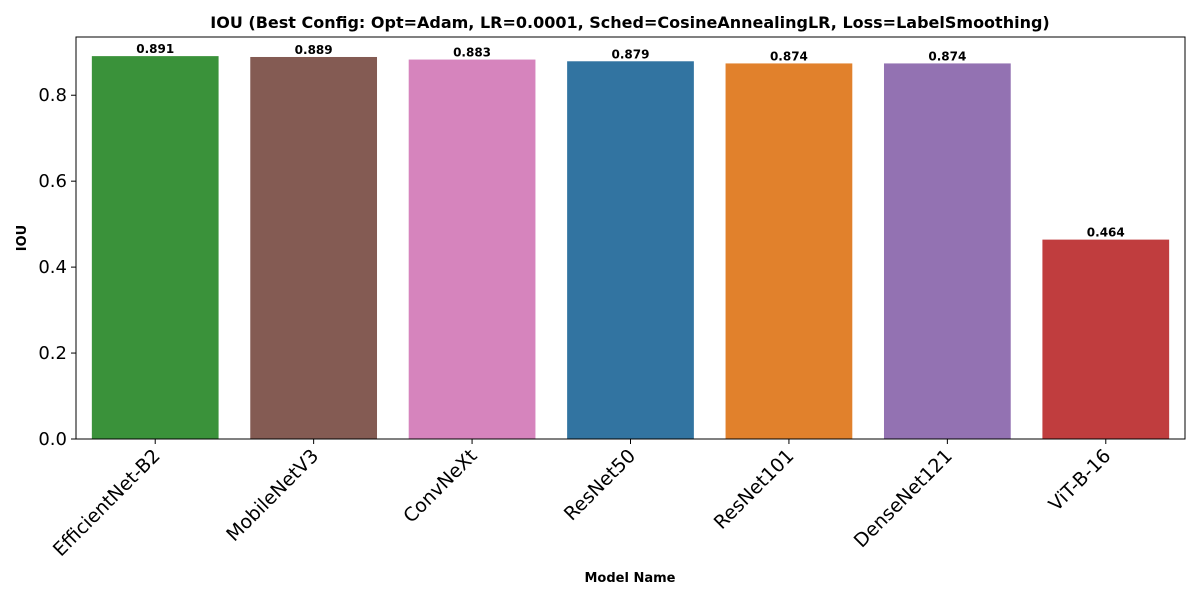 The image size is (1200, 600). I want to click on x-tick-label: ViT-B-16, so click(1080, 480).